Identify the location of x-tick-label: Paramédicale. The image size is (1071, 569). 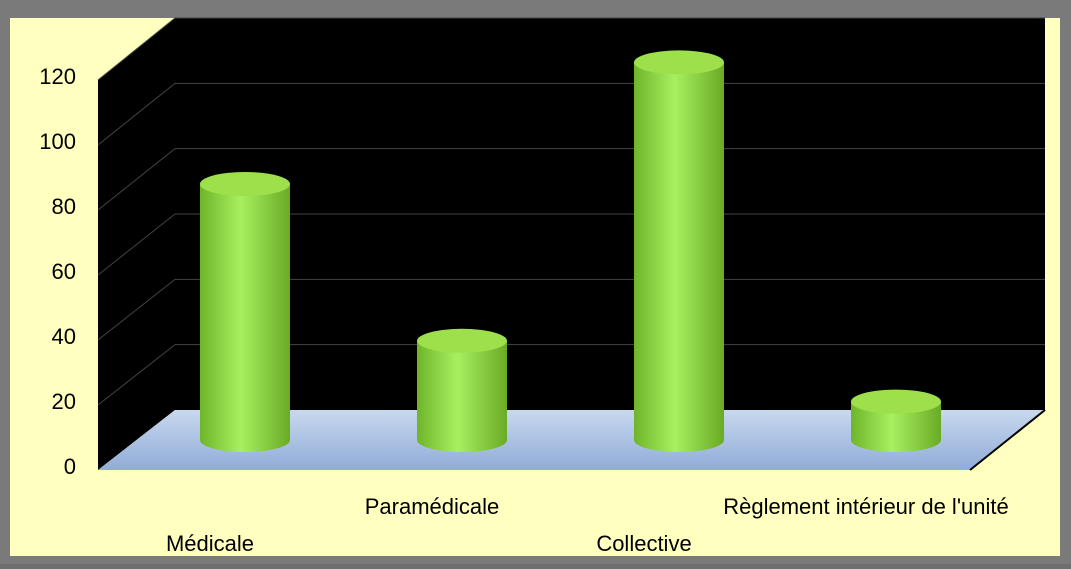
(432, 506).